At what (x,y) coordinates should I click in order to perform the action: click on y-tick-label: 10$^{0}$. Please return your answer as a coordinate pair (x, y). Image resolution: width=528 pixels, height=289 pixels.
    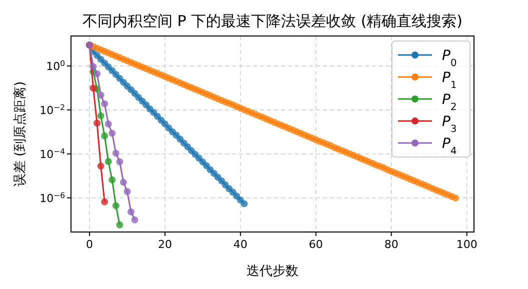
    Looking at the image, I should click on (56, 65).